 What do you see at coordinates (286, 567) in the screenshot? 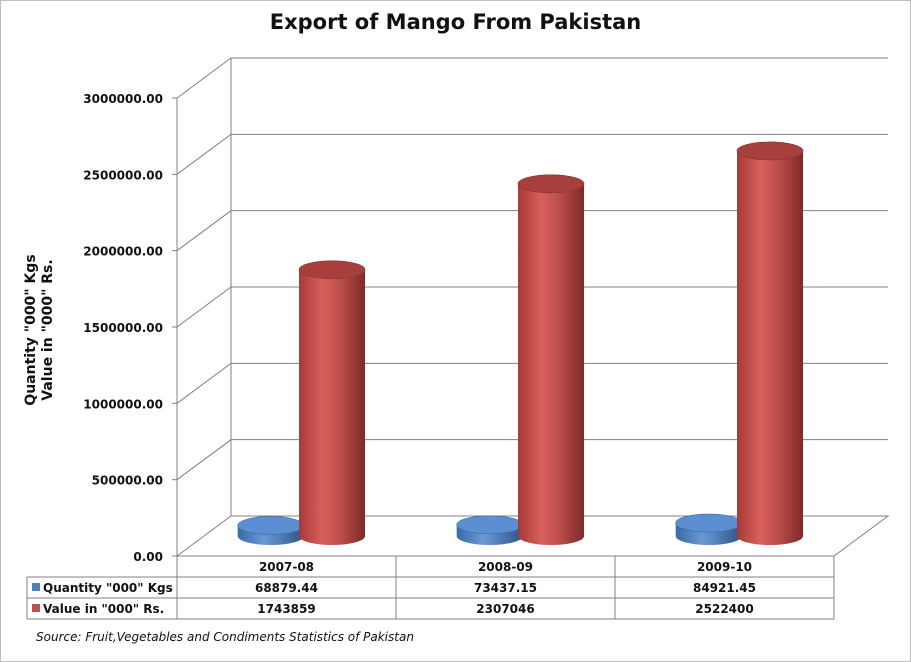
I see `category-label: 2007-08` at bounding box center [286, 567].